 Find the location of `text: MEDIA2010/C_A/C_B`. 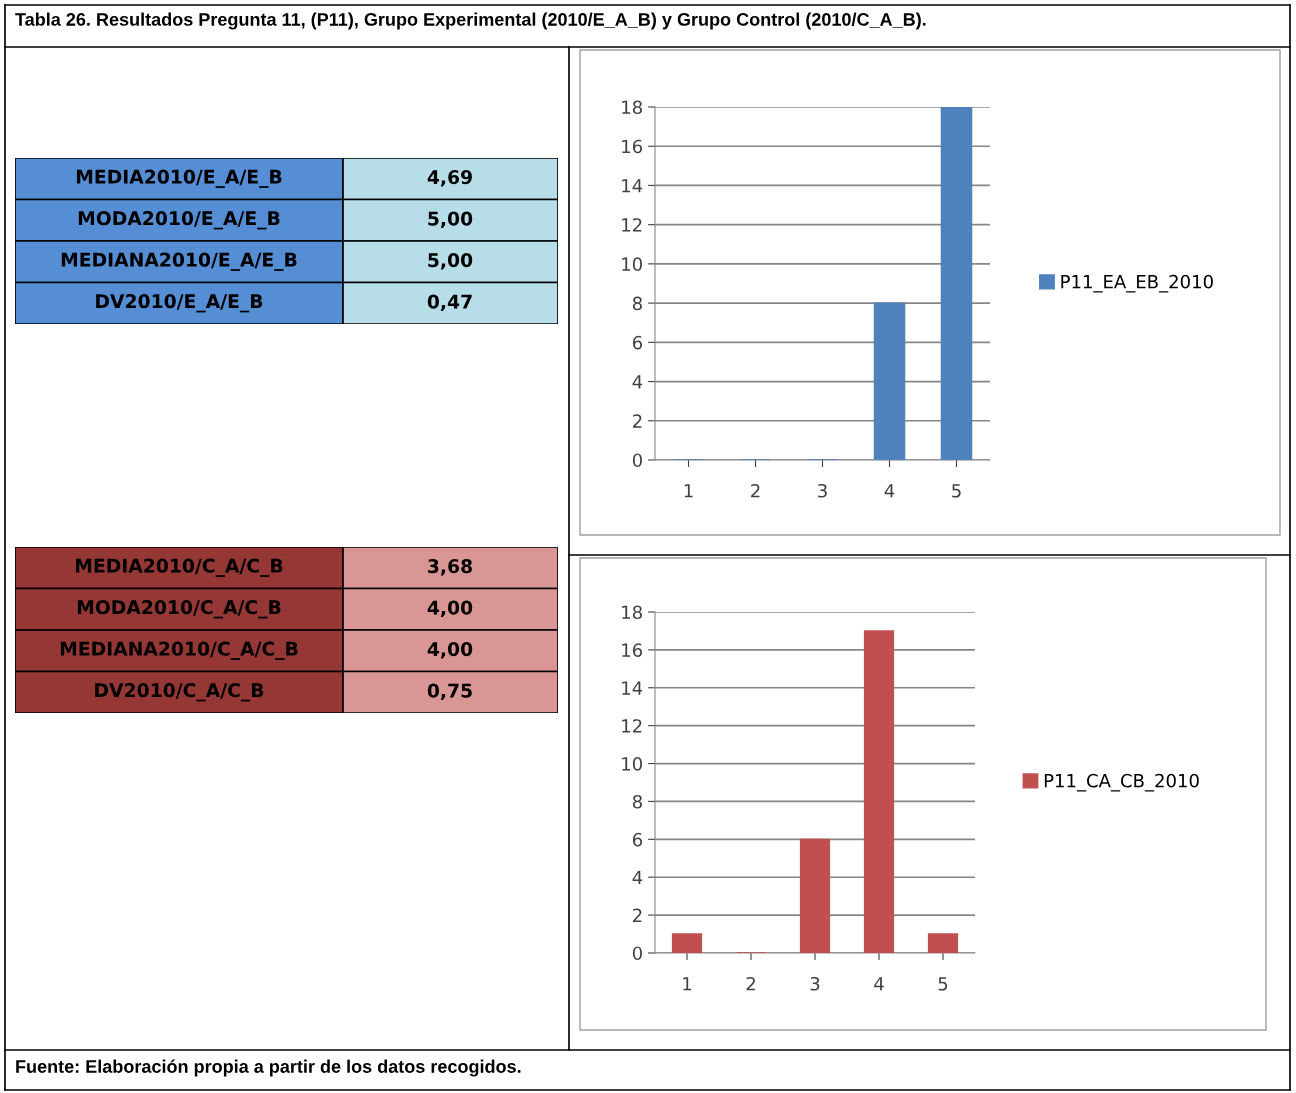

text: MEDIA2010/C_A/C_B is located at coordinates (179, 567).